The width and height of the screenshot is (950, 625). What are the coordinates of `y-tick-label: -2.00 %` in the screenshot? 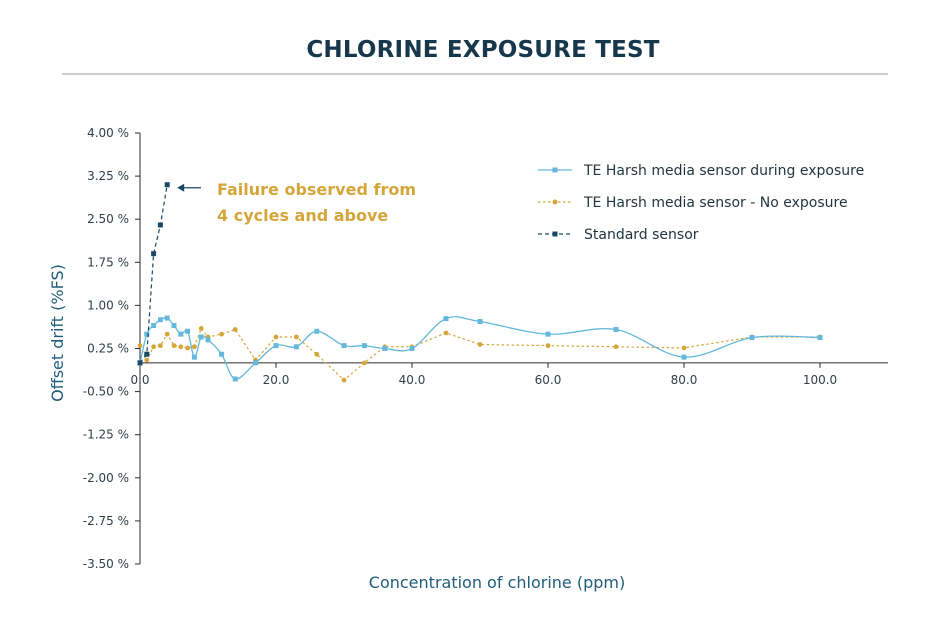 It's located at (106, 478).